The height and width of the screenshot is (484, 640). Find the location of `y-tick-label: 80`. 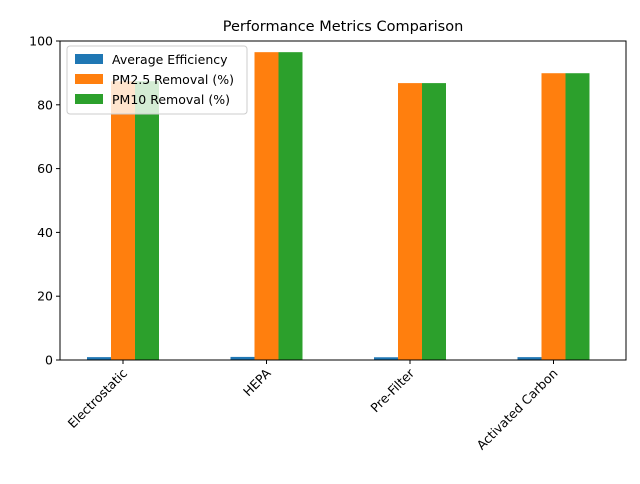

y-tick-label: 80 is located at coordinates (45, 104).